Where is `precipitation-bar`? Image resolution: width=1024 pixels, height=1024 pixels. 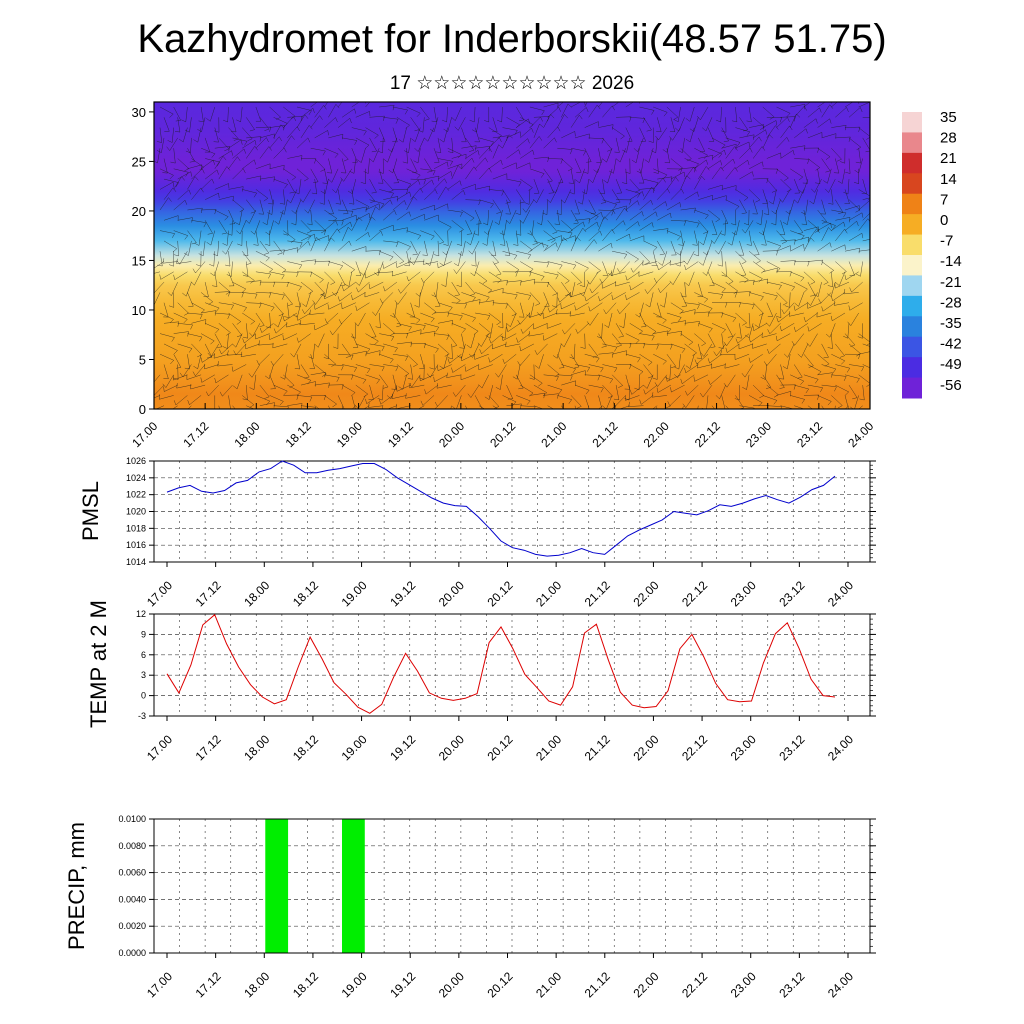
precipitation-bar is located at coordinates (277, 886).